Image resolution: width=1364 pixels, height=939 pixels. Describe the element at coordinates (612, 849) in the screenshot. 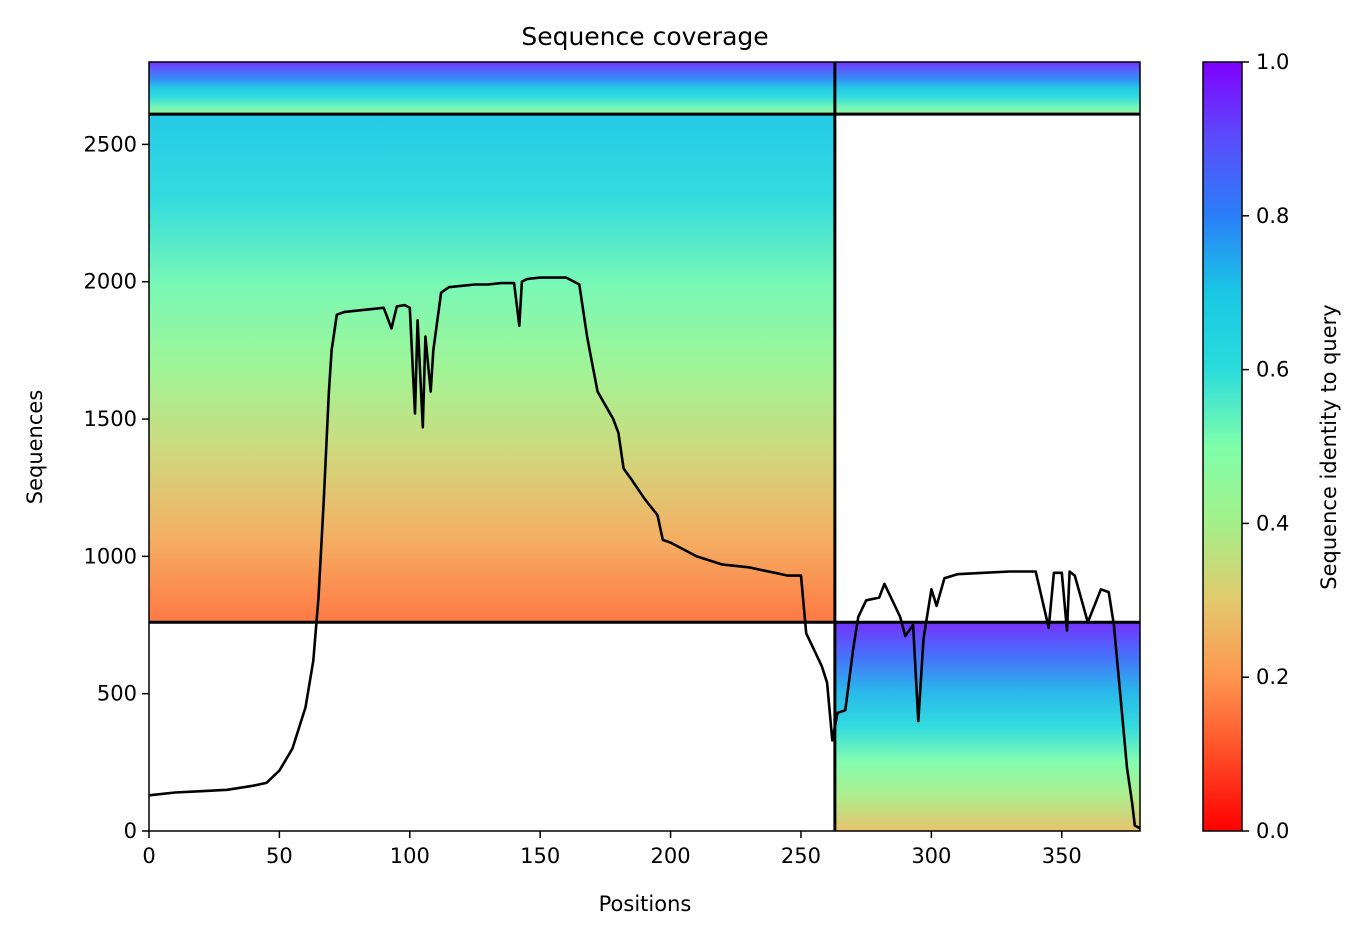

I see `x-axis: 0 50 100 150 200 250 300 350` at that location.